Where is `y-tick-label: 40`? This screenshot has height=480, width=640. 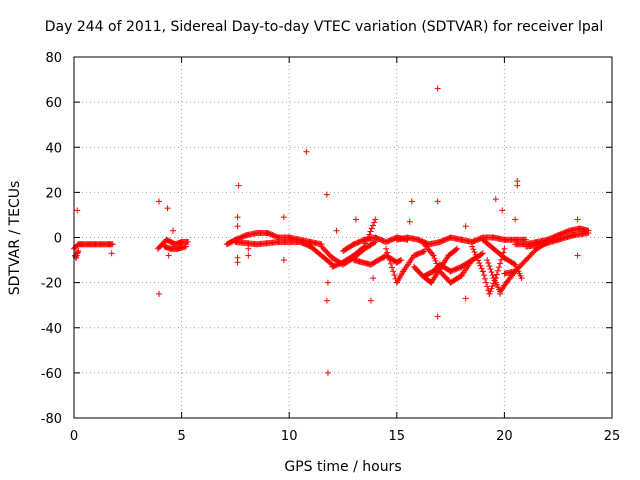 y-tick-label: 40 is located at coordinates (53, 148).